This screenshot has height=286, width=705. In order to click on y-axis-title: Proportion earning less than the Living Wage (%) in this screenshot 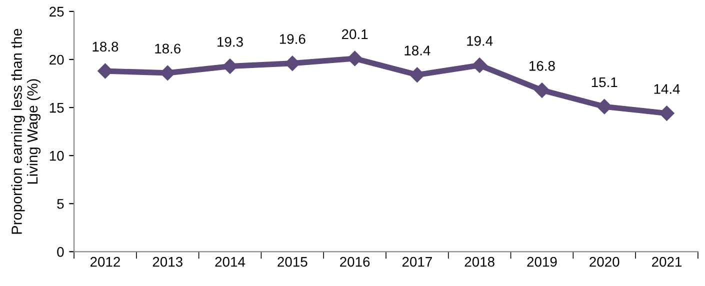, I will do `click(26, 131)`.